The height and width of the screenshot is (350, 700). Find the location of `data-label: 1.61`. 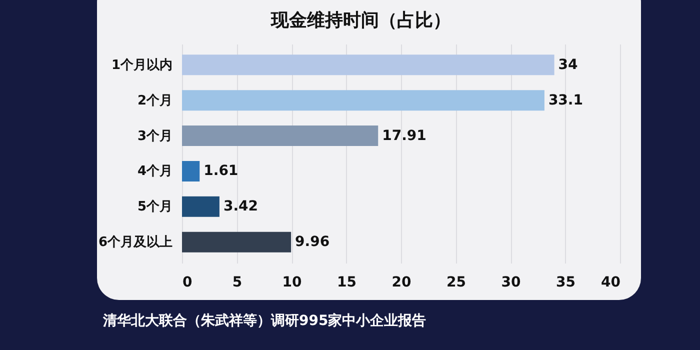

data-label: 1.61 is located at coordinates (221, 171).